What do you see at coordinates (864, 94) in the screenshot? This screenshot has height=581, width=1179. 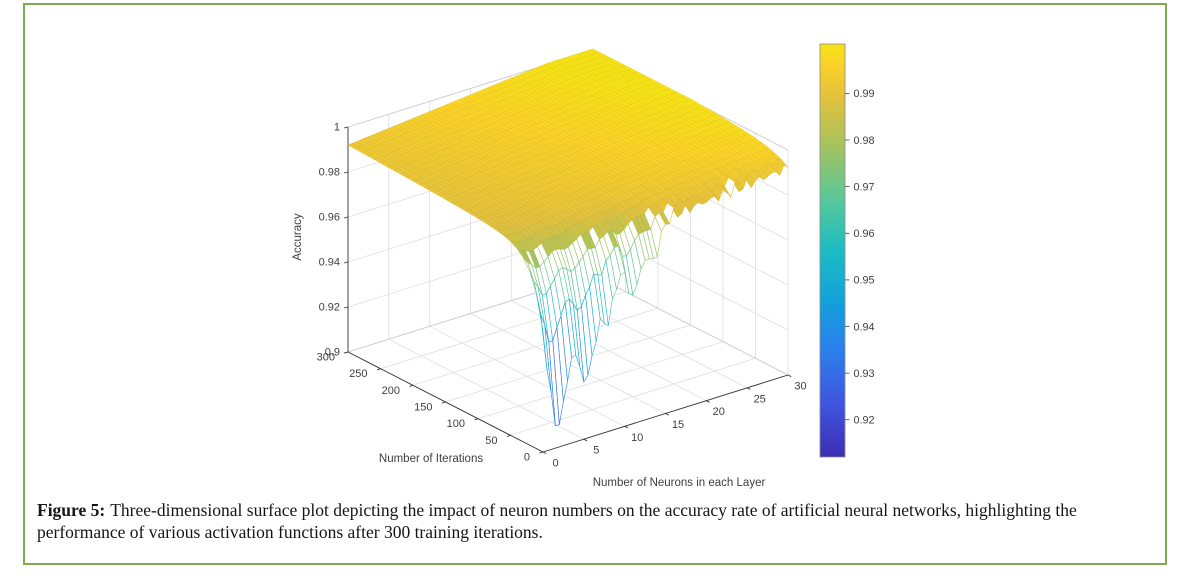 I see `svg-text: 0.99` at bounding box center [864, 94].